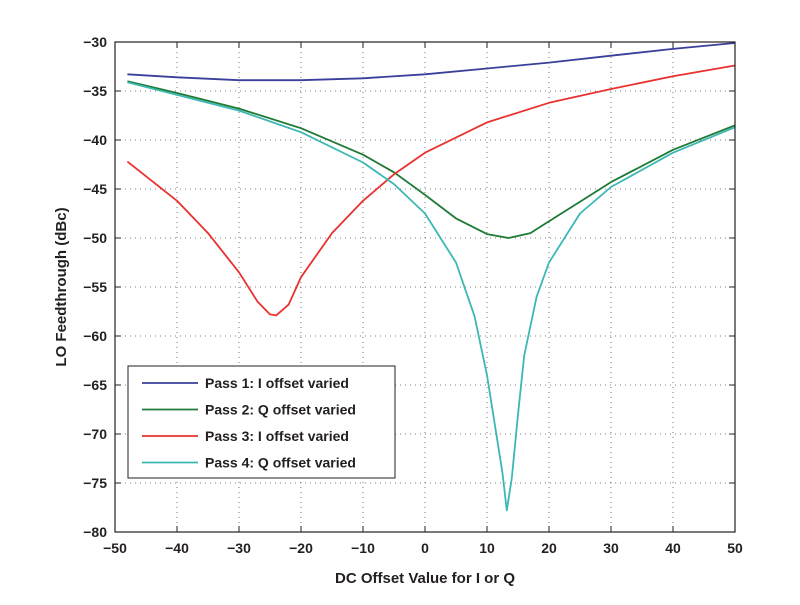 The width and height of the screenshot is (800, 605). What do you see at coordinates (487, 548) in the screenshot?
I see `x-tick-label: 10` at bounding box center [487, 548].